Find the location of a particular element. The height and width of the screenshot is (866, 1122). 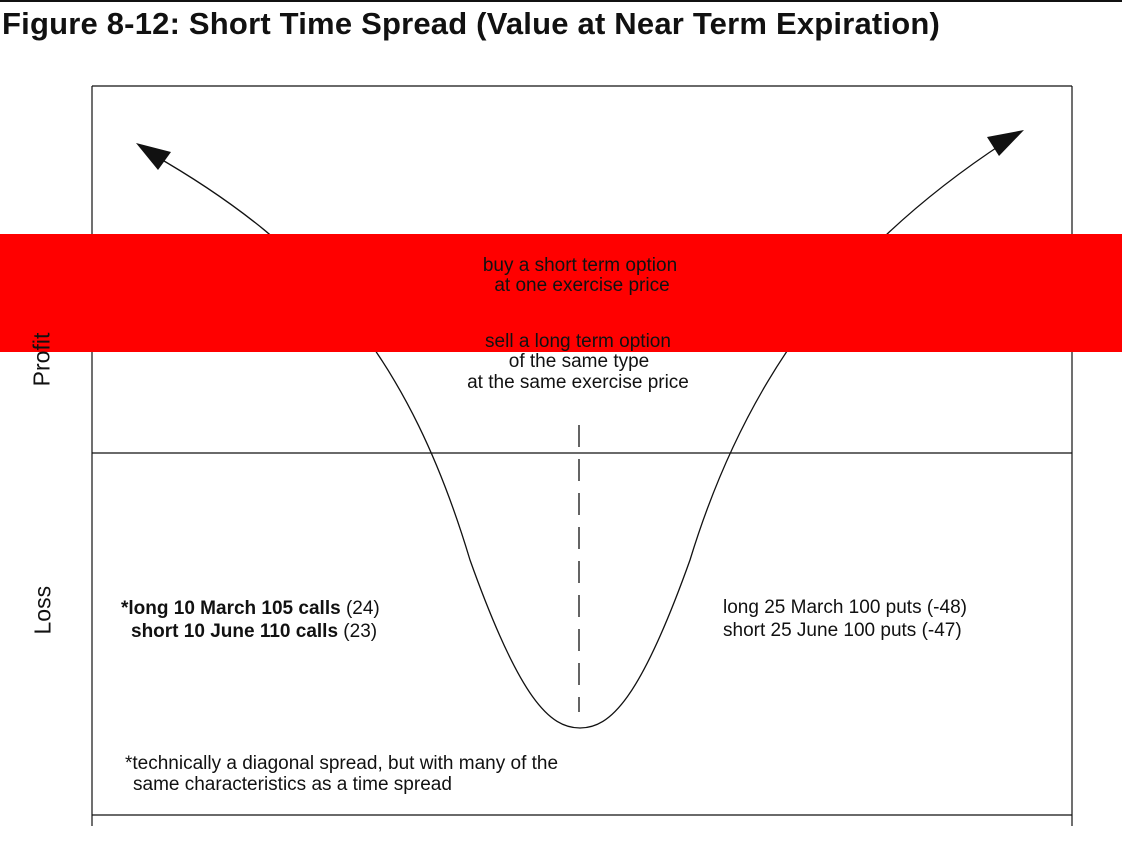

highlight-band is located at coordinates (561, 293).